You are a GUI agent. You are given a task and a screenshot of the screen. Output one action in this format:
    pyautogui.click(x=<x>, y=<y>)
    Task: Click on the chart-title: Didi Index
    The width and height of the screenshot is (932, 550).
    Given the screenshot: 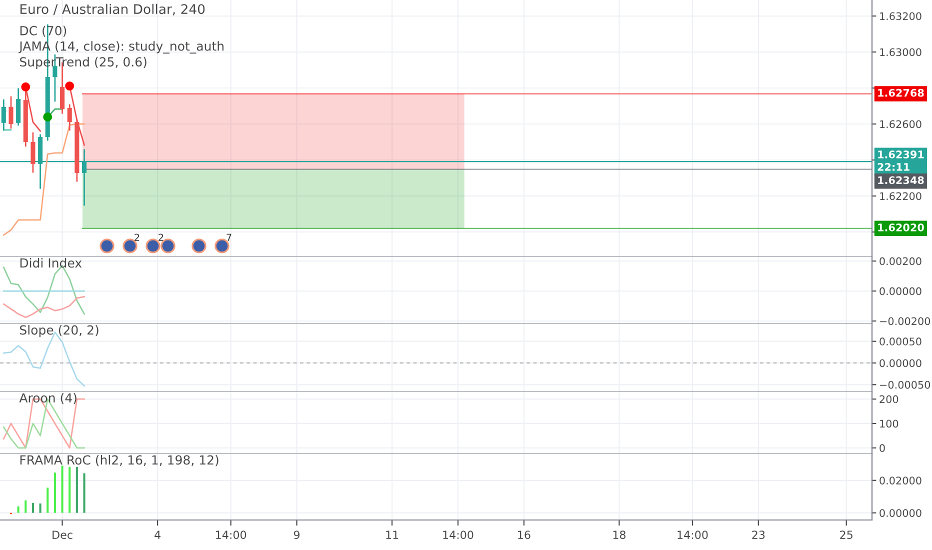 What is the action you would take?
    pyautogui.click(x=51, y=263)
    